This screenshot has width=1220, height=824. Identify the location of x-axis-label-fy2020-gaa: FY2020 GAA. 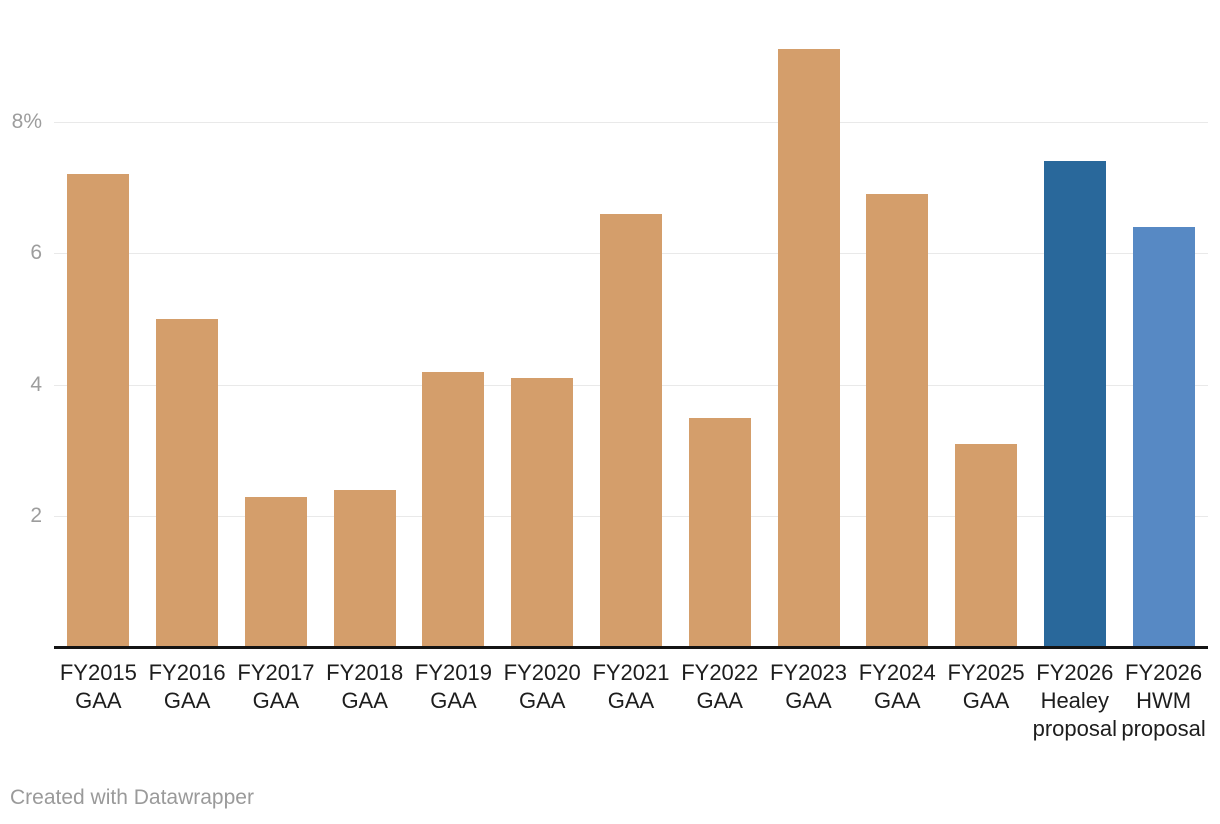
(542, 701).